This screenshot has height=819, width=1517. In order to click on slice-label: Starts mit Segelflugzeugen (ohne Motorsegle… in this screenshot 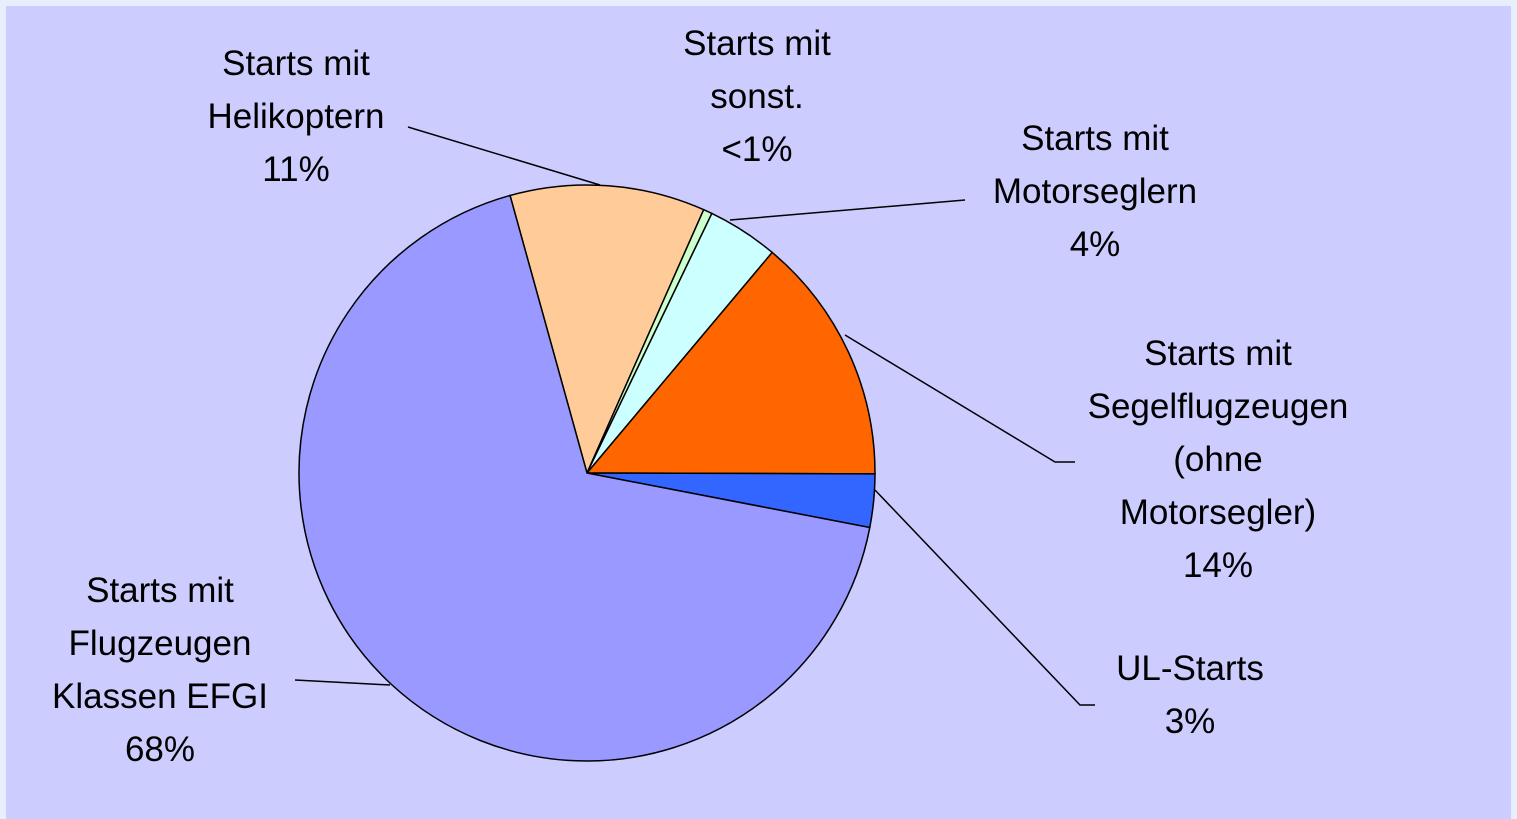, I will do `click(1218, 433)`.